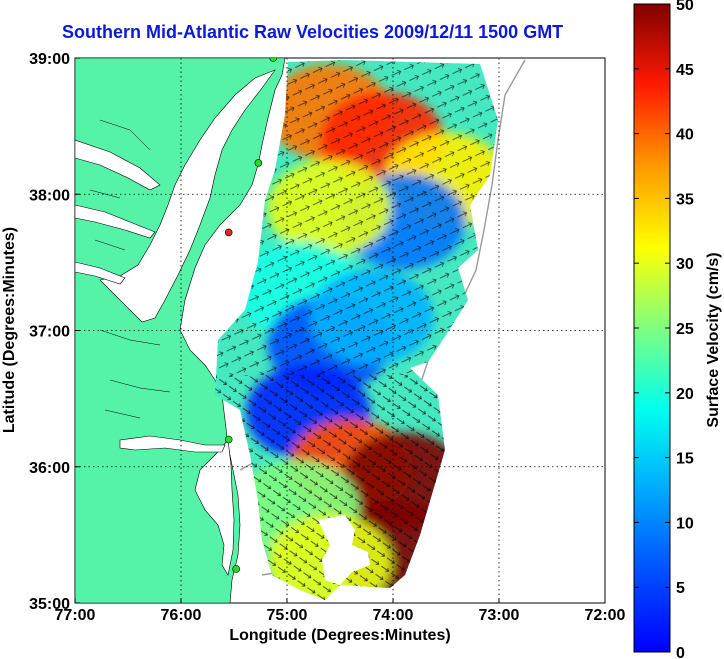 The width and height of the screenshot is (724, 659). Describe the element at coordinates (339, 635) in the screenshot. I see `x-axis-label: Longitude (Degrees:Minutes)` at that location.